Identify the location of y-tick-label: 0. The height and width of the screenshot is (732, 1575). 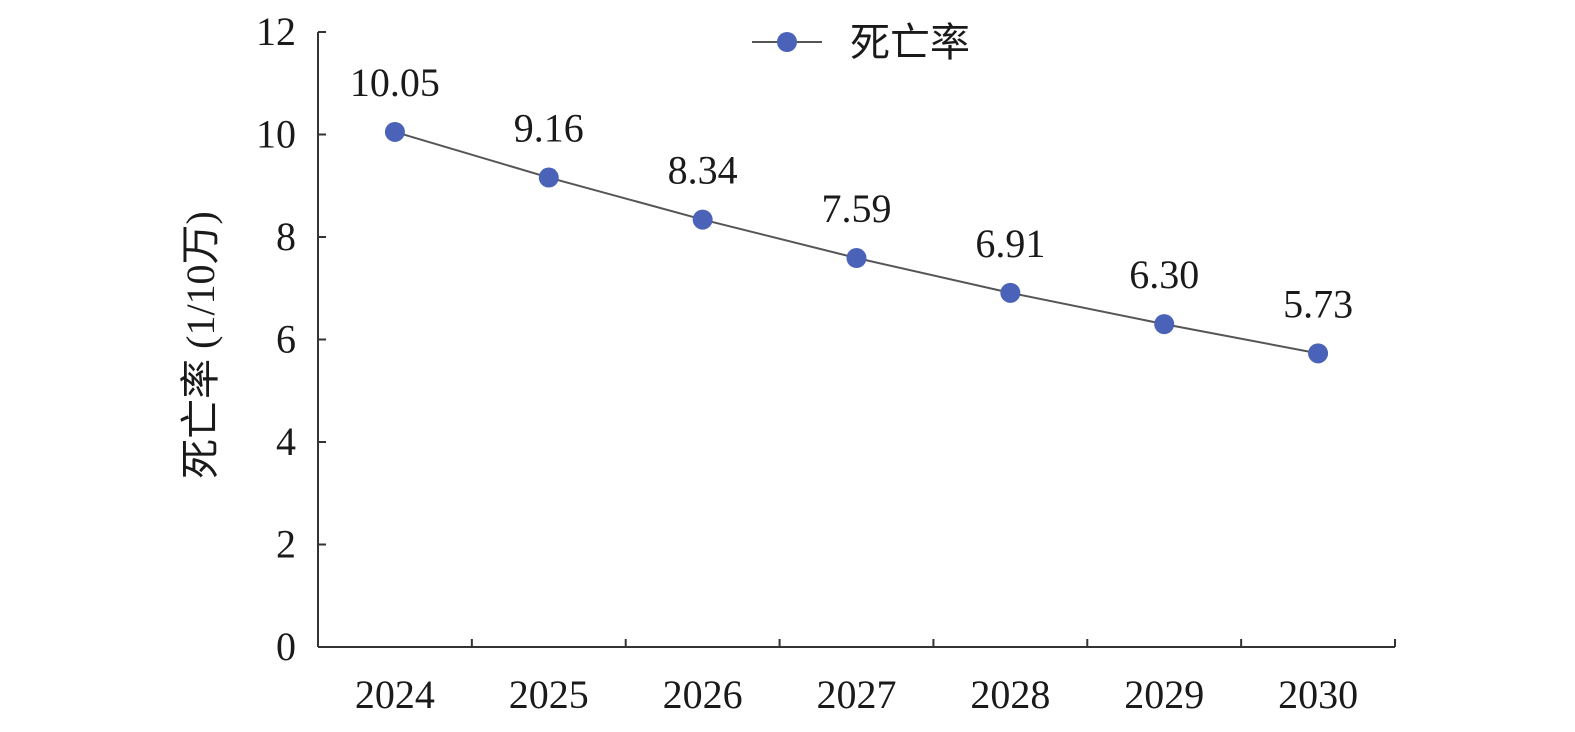
(286, 646).